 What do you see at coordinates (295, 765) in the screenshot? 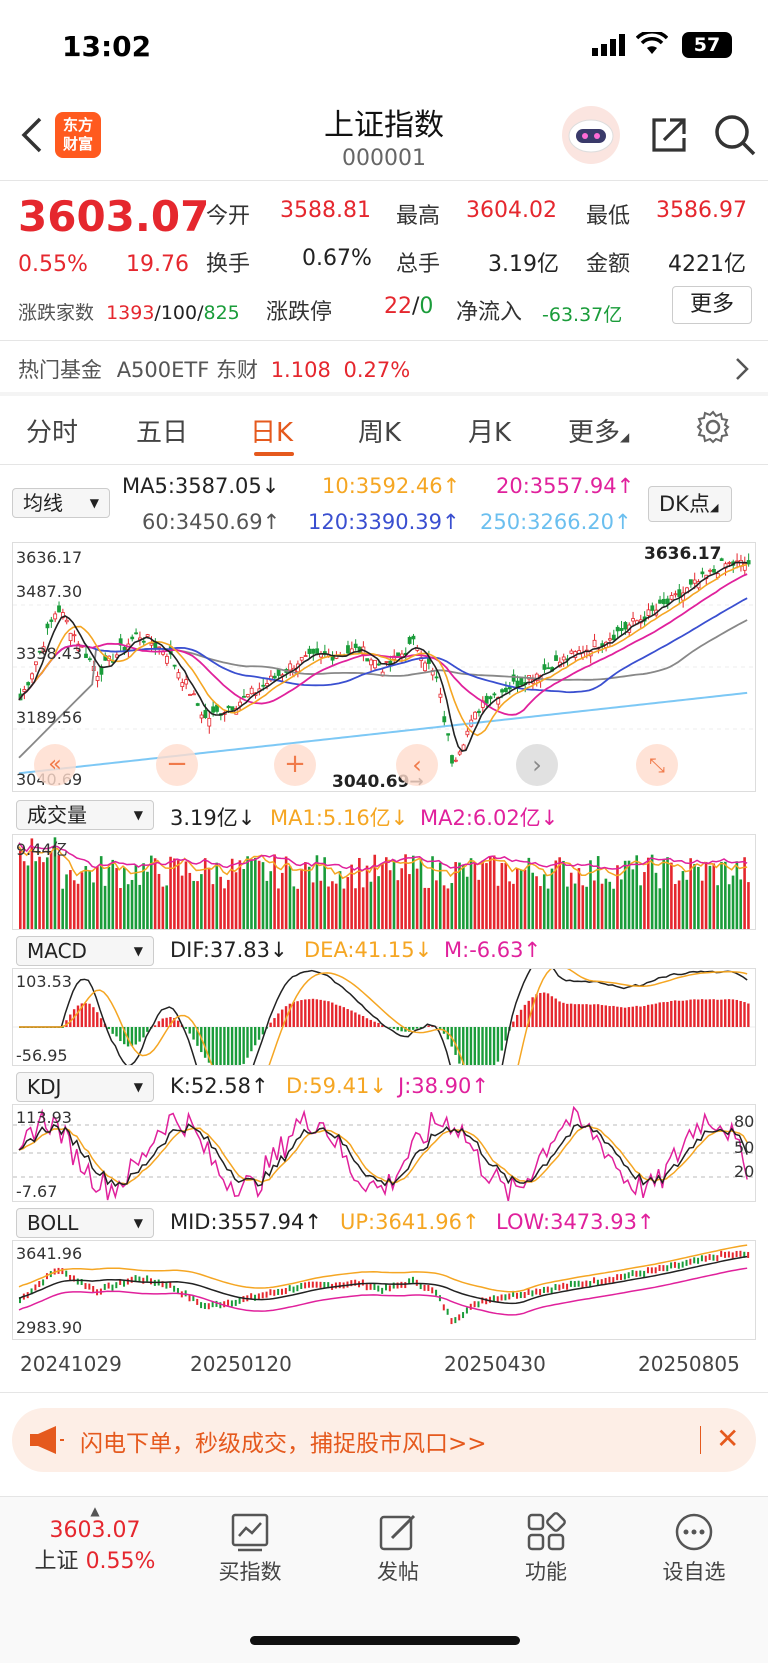
I see `zoom-in-icon: +` at bounding box center [295, 765].